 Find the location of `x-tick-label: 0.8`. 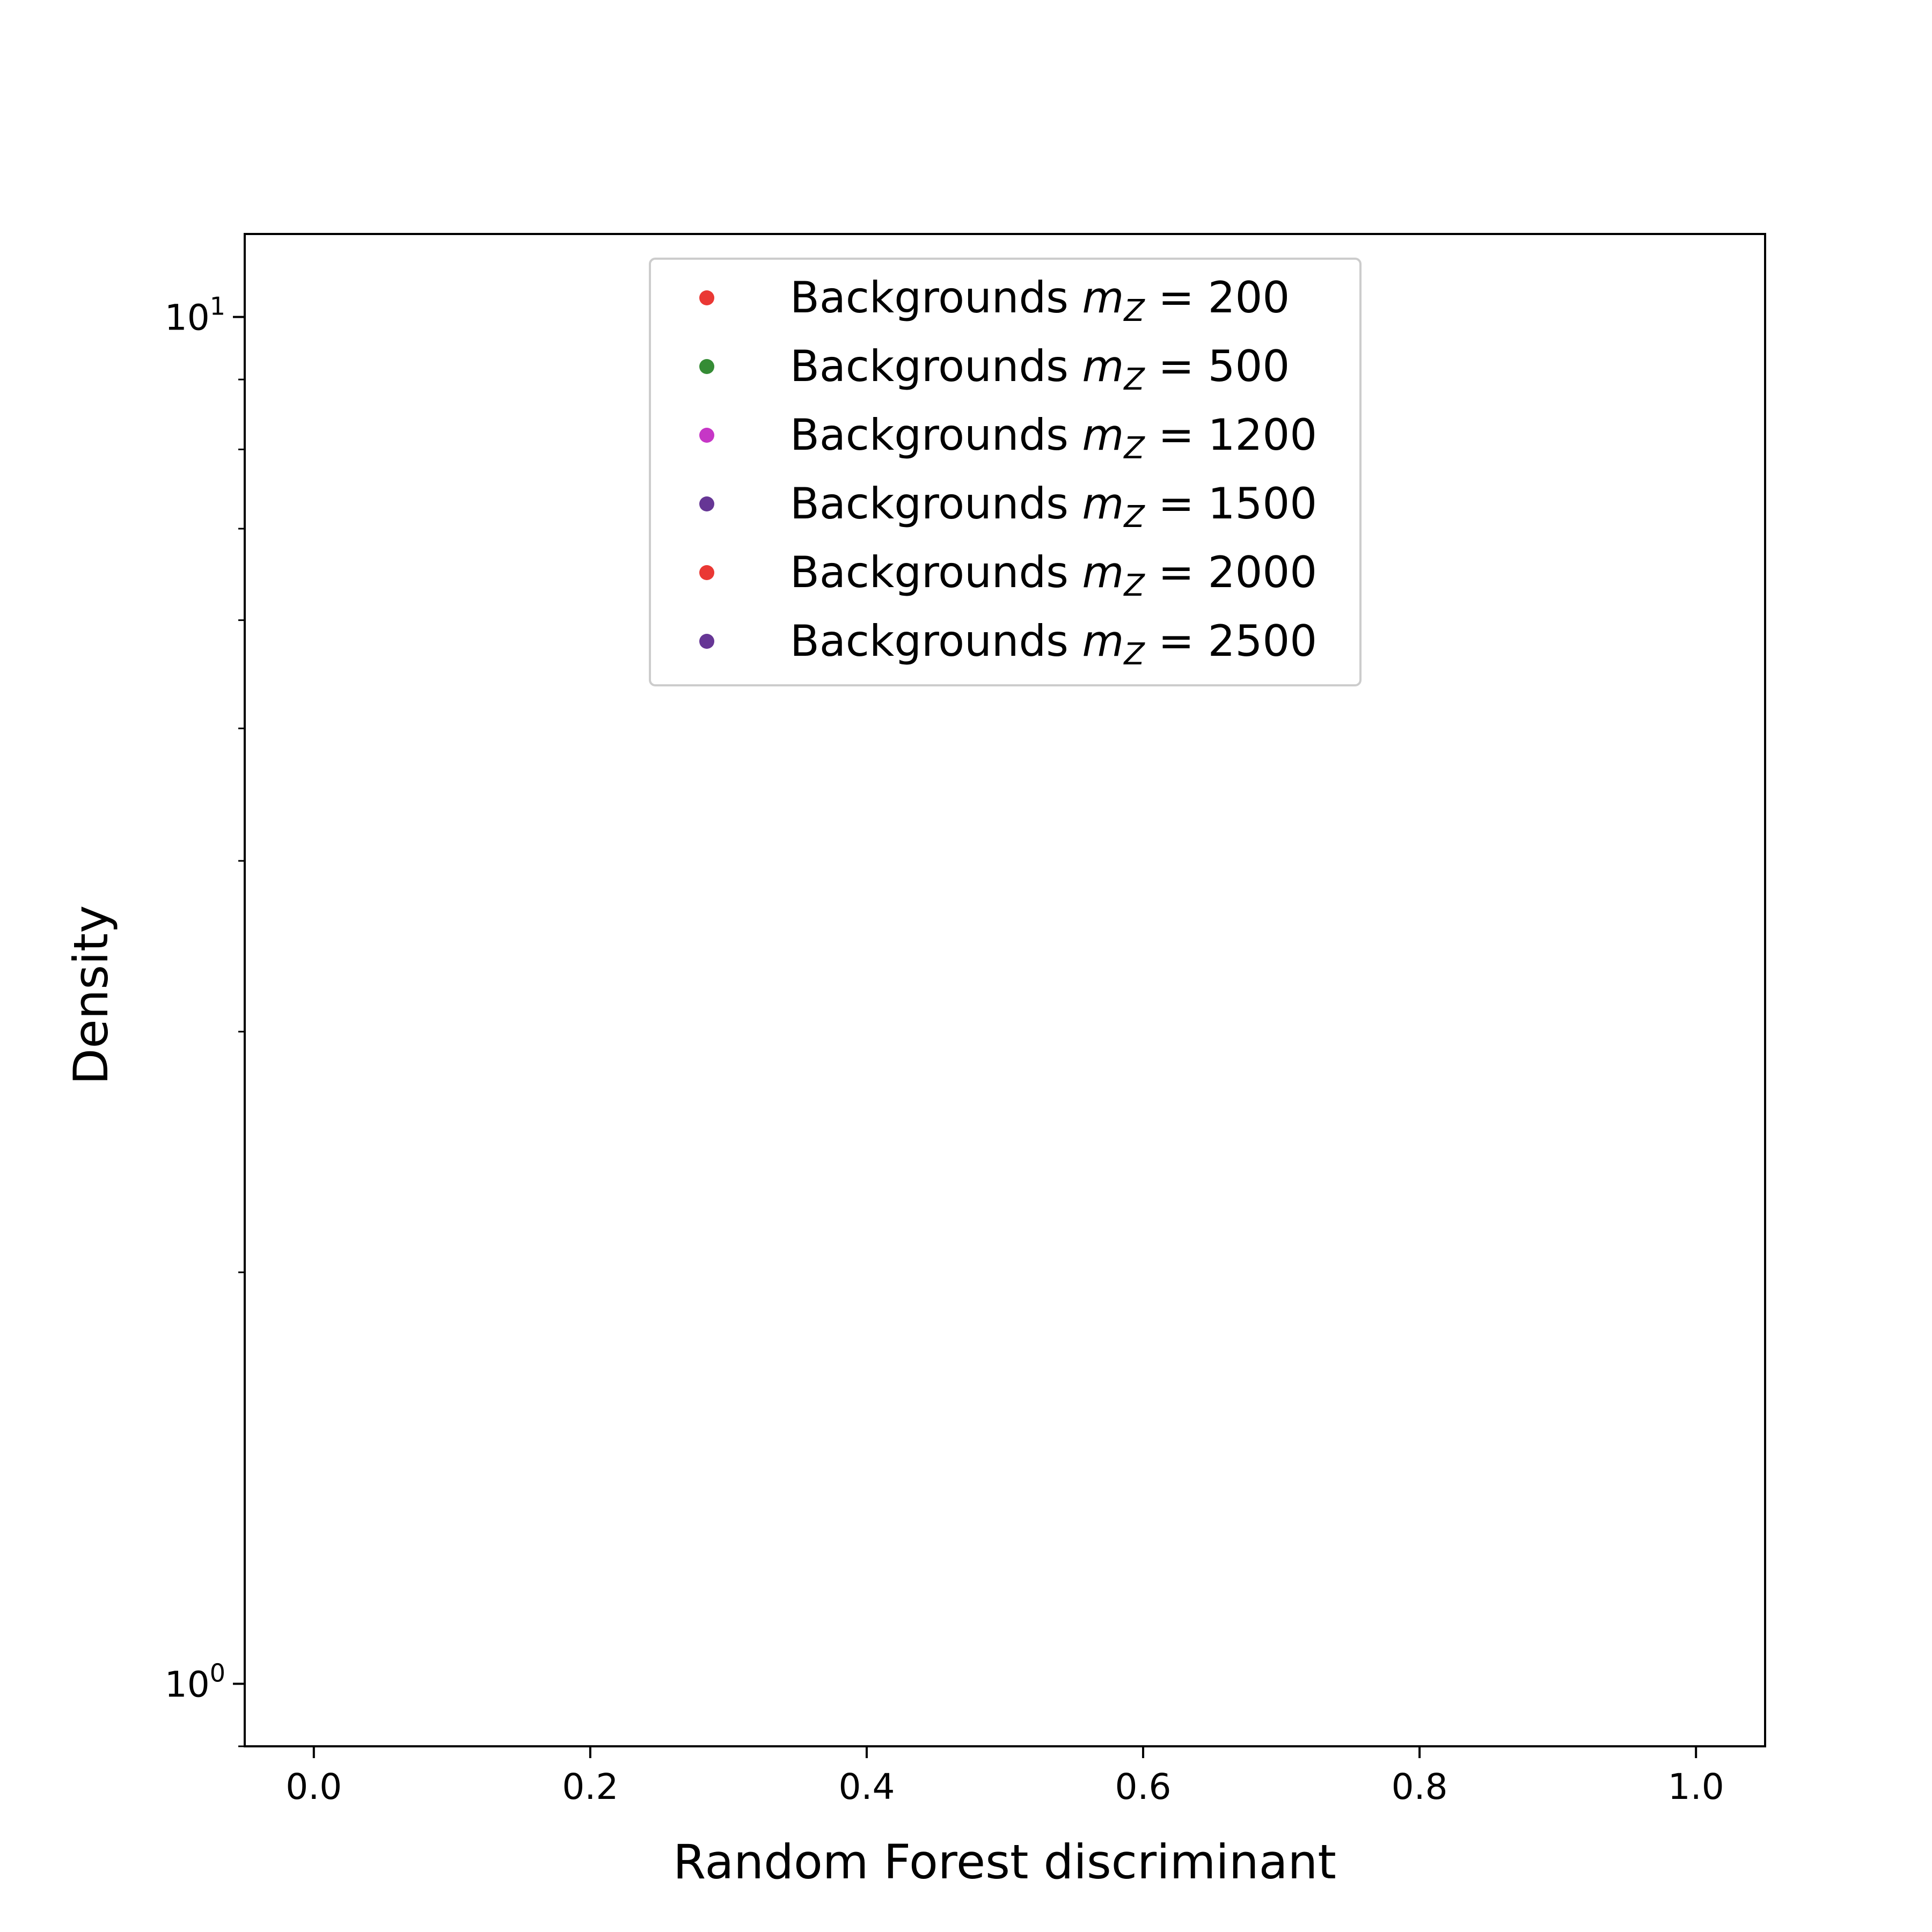

x-tick-label: 0.8 is located at coordinates (1420, 1786).